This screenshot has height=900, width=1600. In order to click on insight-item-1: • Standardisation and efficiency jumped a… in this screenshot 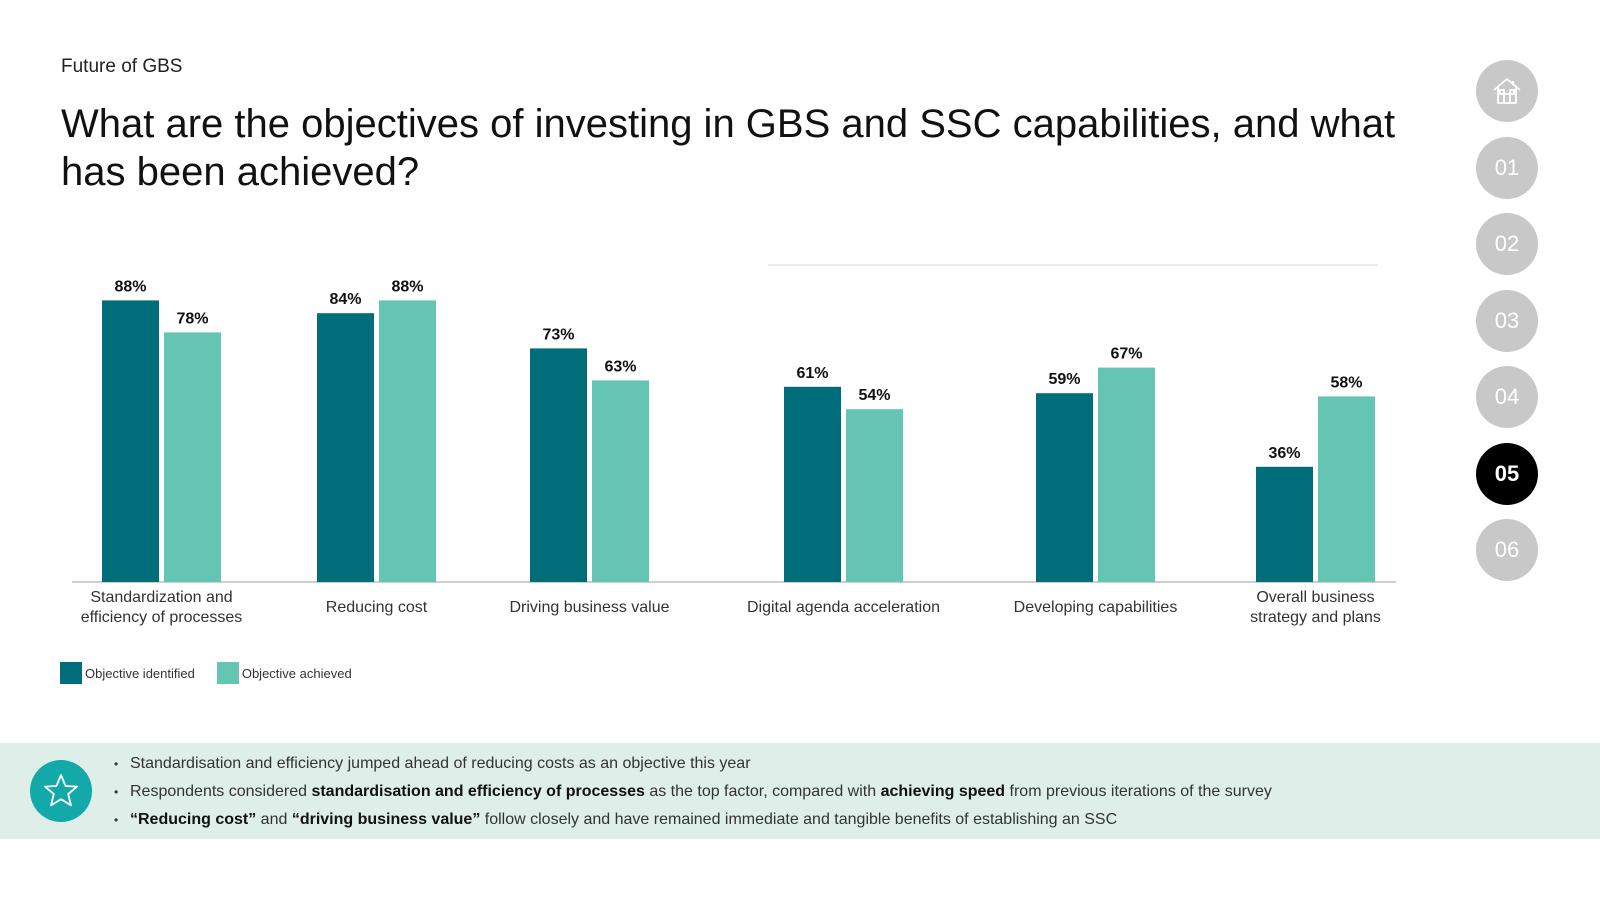, I will do `click(432, 763)`.